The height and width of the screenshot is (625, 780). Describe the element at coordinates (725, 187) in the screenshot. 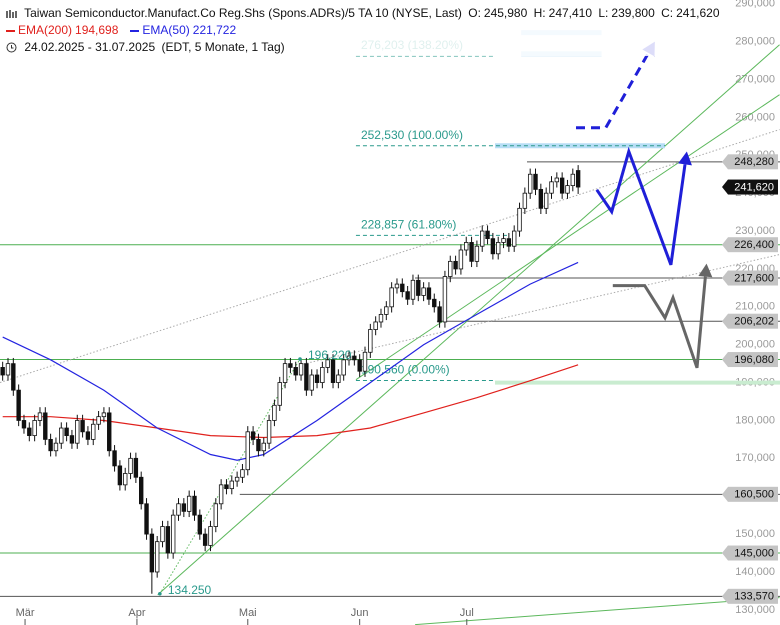

I see `last-price-label-pointer` at that location.